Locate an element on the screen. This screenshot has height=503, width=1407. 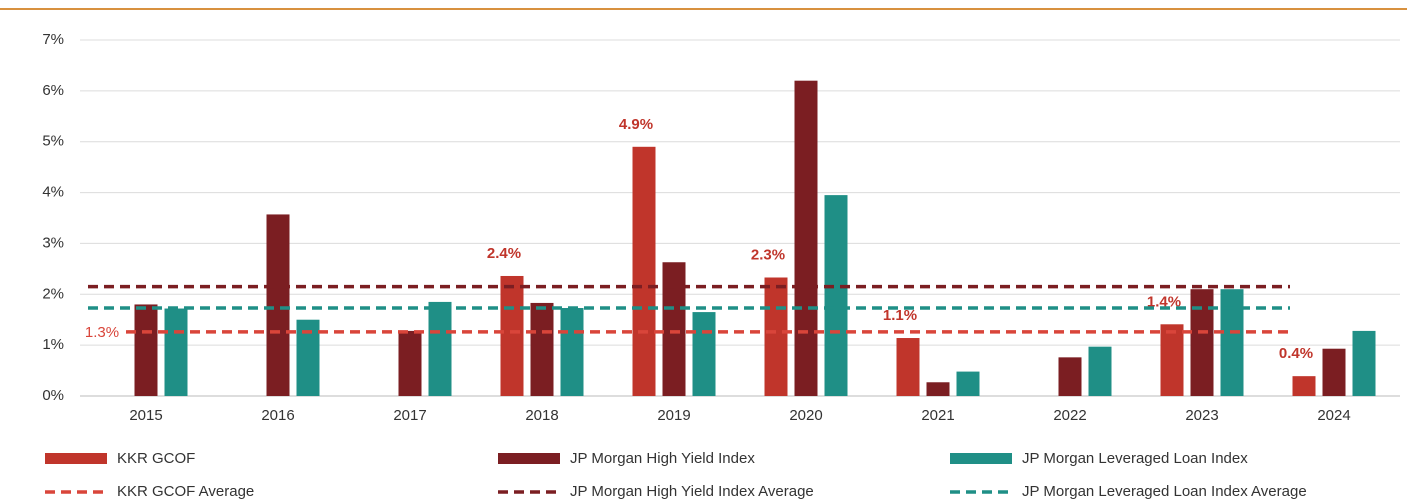
data-label: 1.1% is located at coordinates (900, 315).